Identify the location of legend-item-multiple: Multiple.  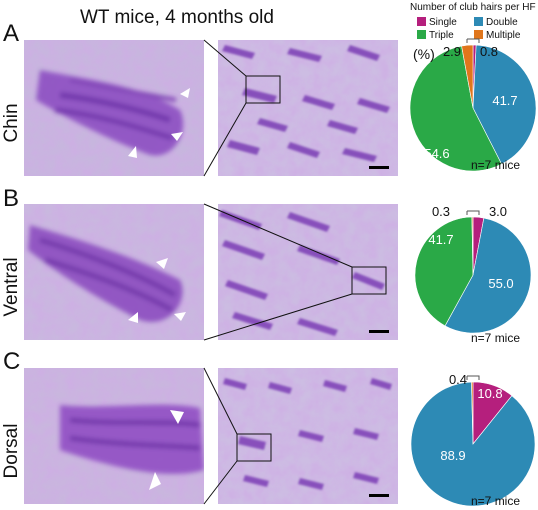
(497, 35).